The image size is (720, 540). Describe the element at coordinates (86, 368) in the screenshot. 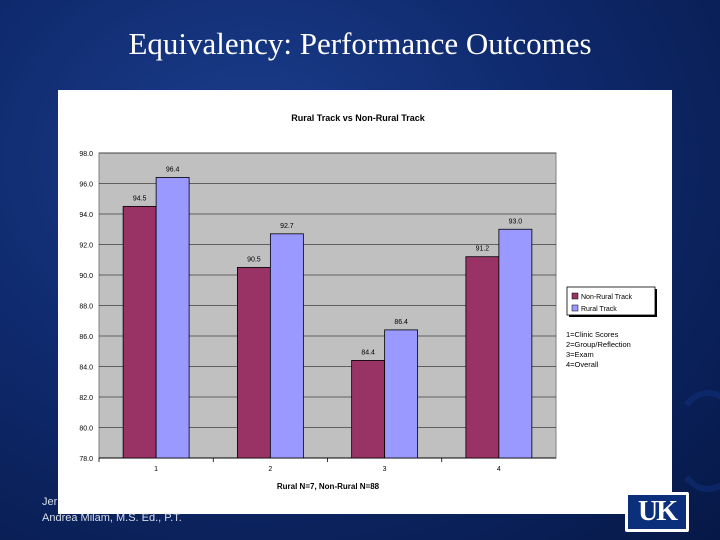

I see `y-tick-label: 84.0` at that location.